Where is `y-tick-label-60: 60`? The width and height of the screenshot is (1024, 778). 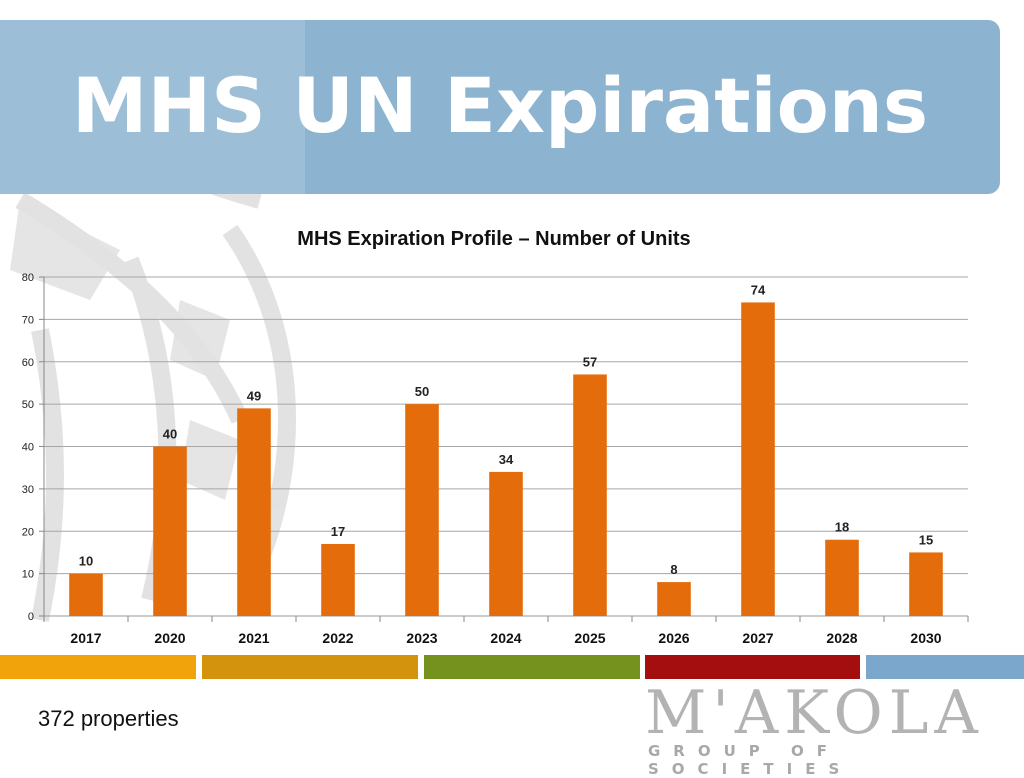 y-tick-label-60: 60 is located at coordinates (28, 363).